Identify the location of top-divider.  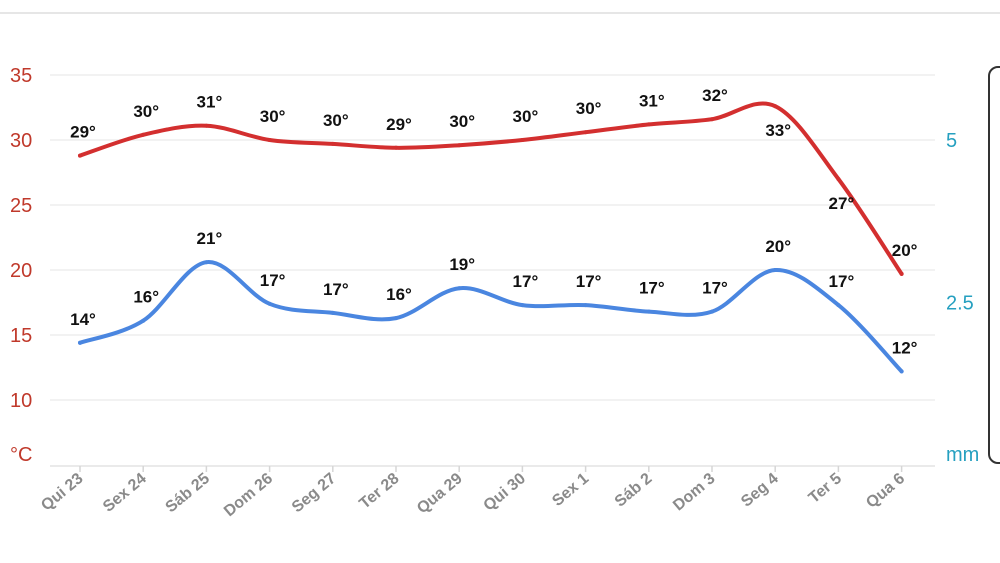
(500, 13).